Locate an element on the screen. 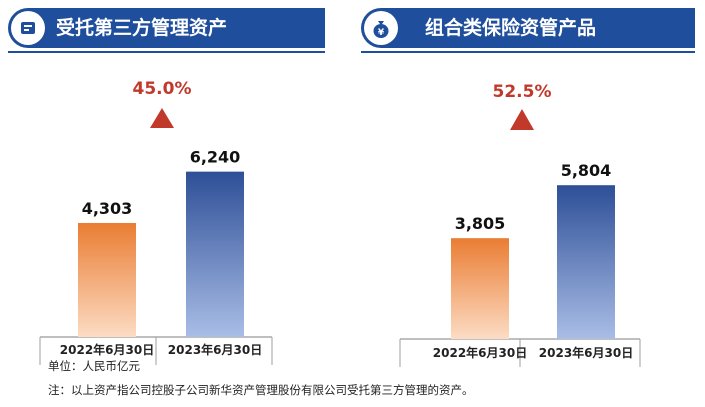 This screenshot has width=705, height=407. right-bar-value-2: 5,804 is located at coordinates (586, 170).